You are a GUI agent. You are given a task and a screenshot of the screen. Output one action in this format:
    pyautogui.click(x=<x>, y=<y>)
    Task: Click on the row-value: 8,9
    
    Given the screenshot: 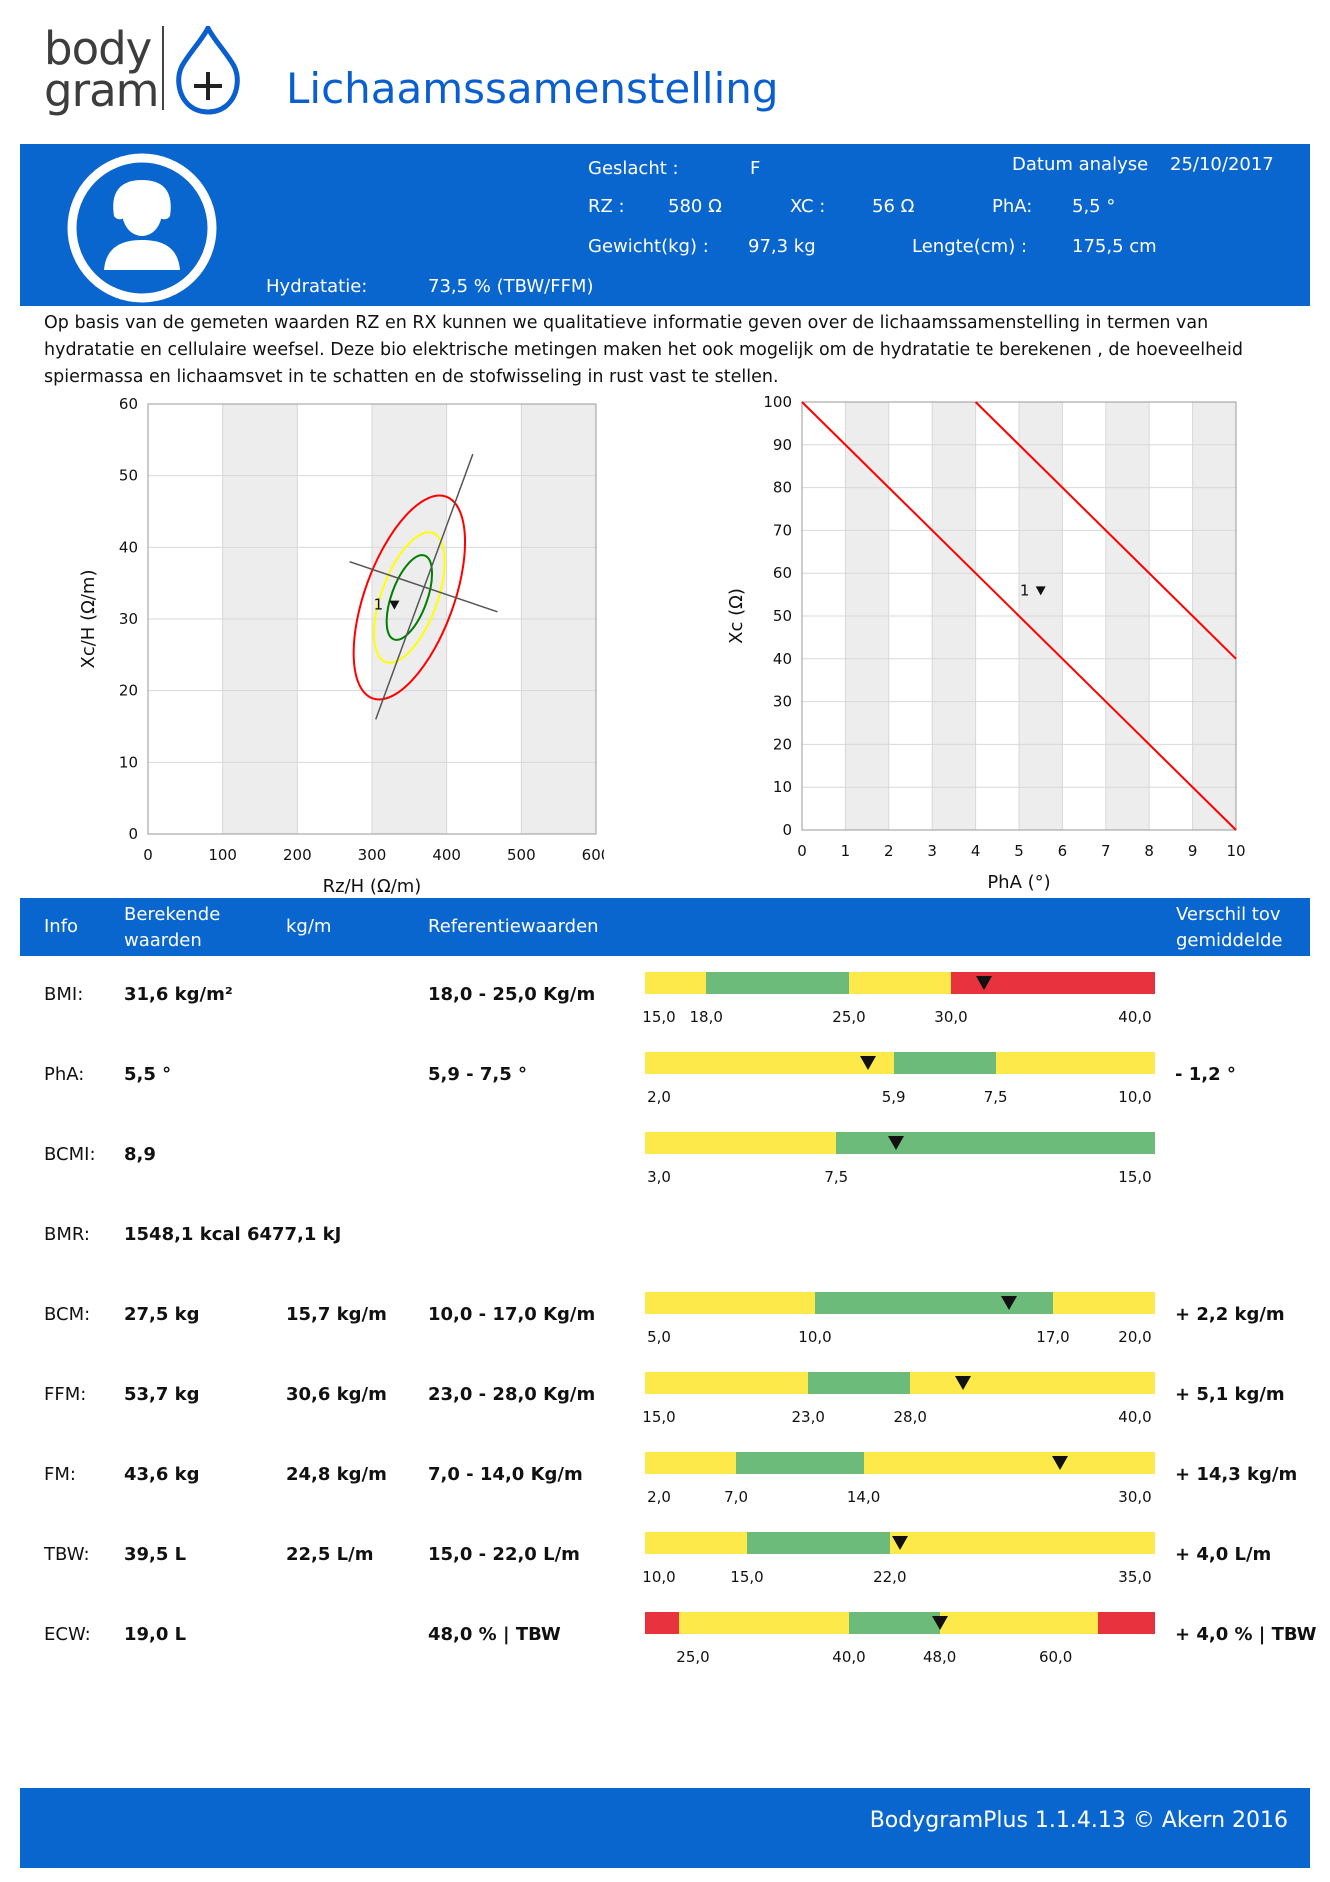 What is the action you would take?
    pyautogui.click(x=140, y=1154)
    